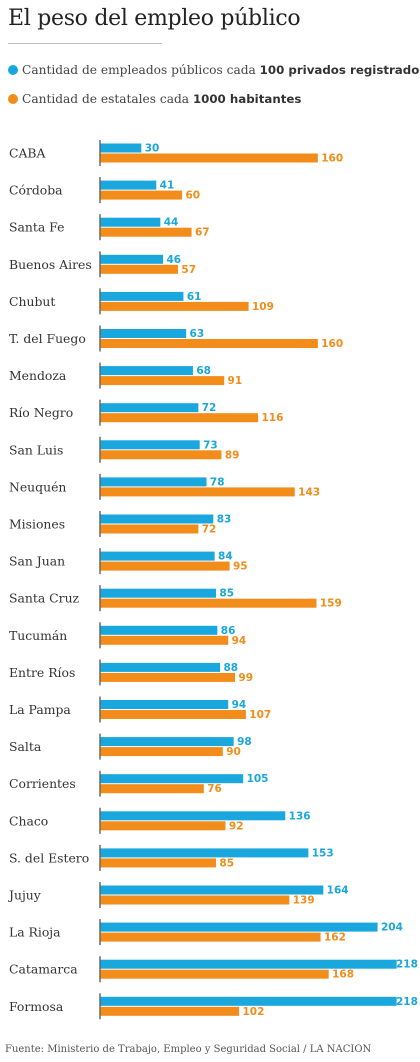 The image size is (420, 1062). What do you see at coordinates (188, 270) in the screenshot?
I see `value-label-state-buenos-aires: 57` at bounding box center [188, 270].